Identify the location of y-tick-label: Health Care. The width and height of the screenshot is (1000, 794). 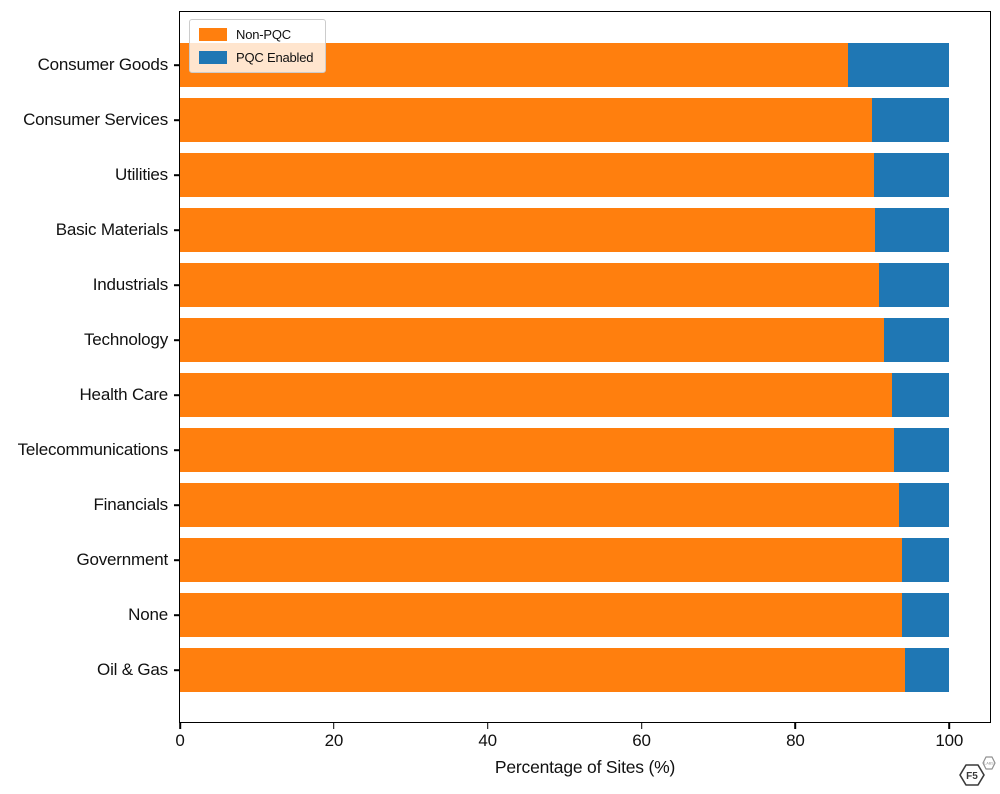
(123, 394).